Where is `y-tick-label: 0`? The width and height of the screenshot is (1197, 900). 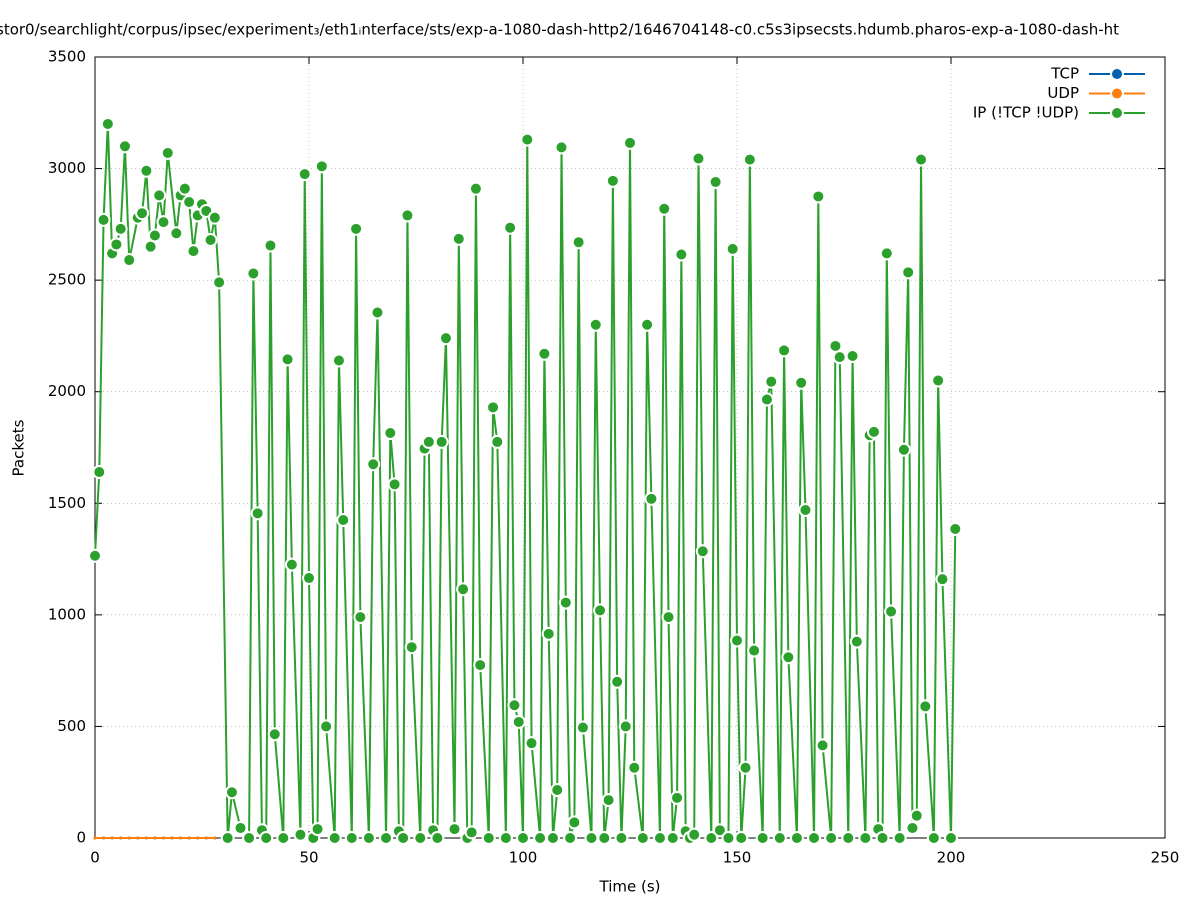
y-tick-label: 0 is located at coordinates (81, 838).